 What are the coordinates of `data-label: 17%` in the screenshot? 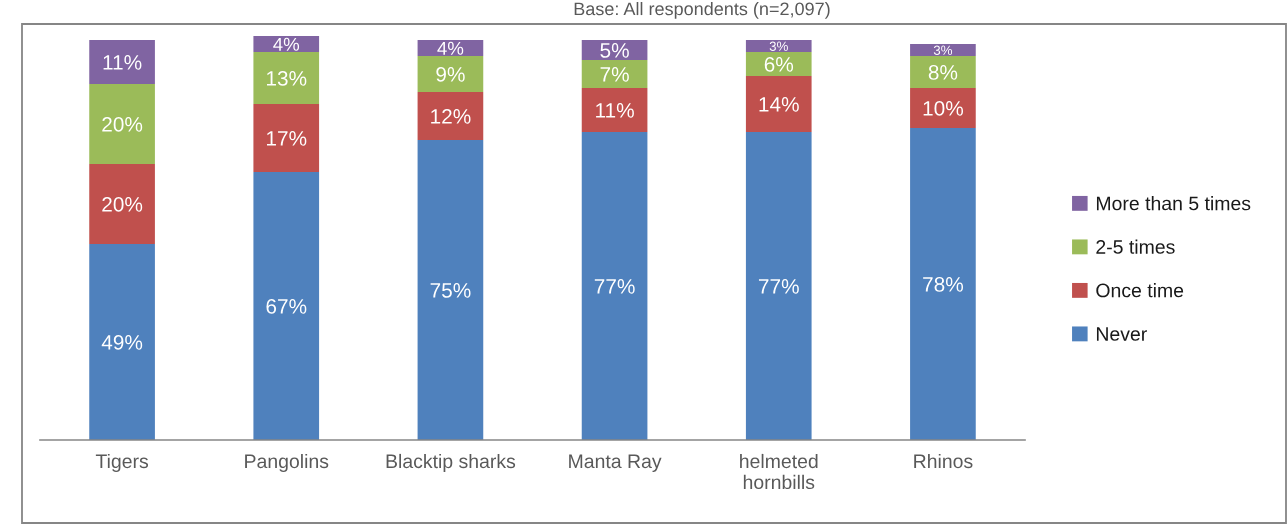 It's located at (286, 138).